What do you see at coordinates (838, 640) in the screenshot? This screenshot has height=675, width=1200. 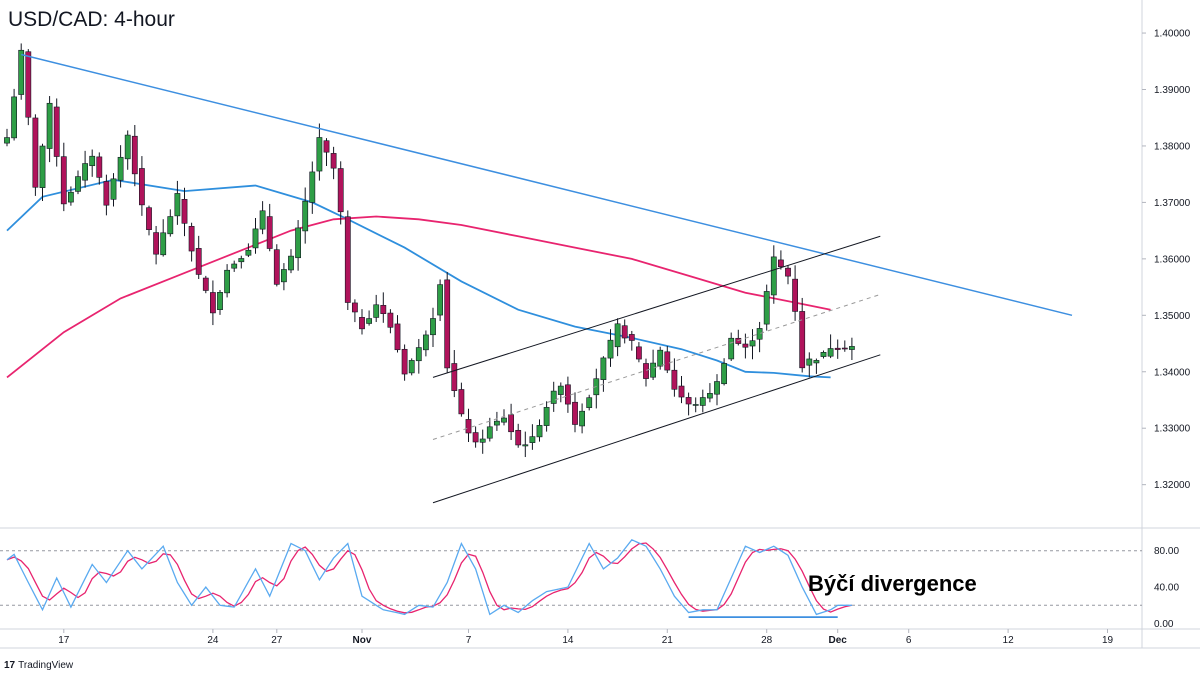 I see `time-tick-label: Dec` at bounding box center [838, 640].